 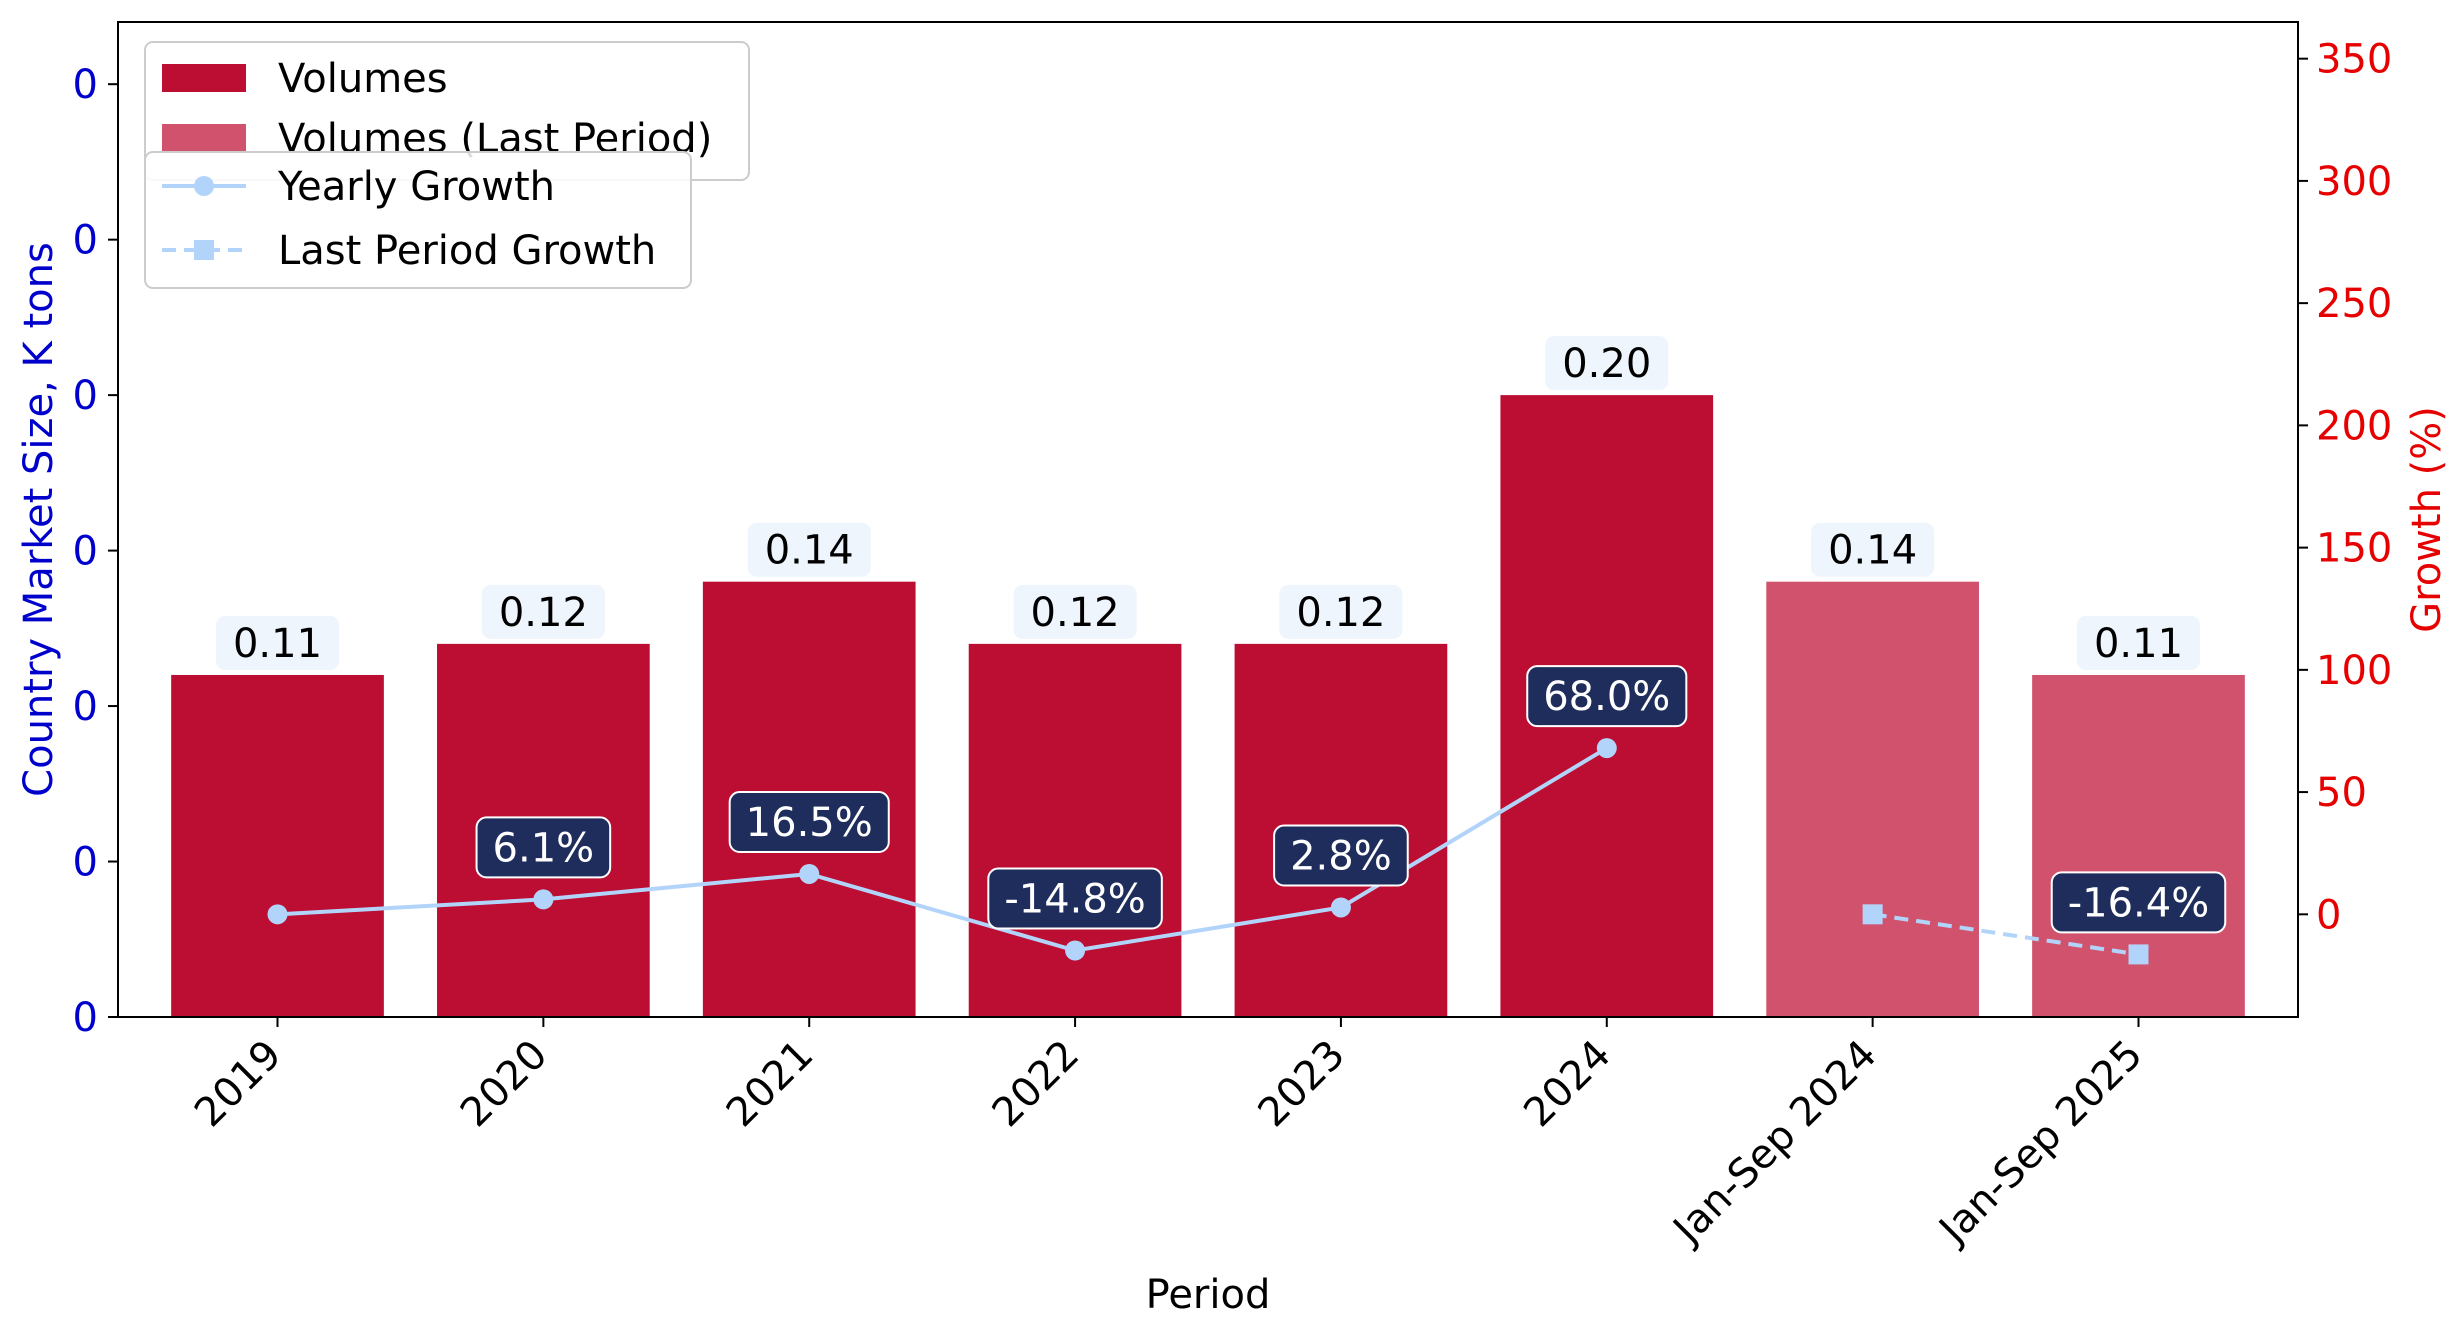 What do you see at coordinates (204, 78) in the screenshot?
I see `legend-swatch-volumes` at bounding box center [204, 78].